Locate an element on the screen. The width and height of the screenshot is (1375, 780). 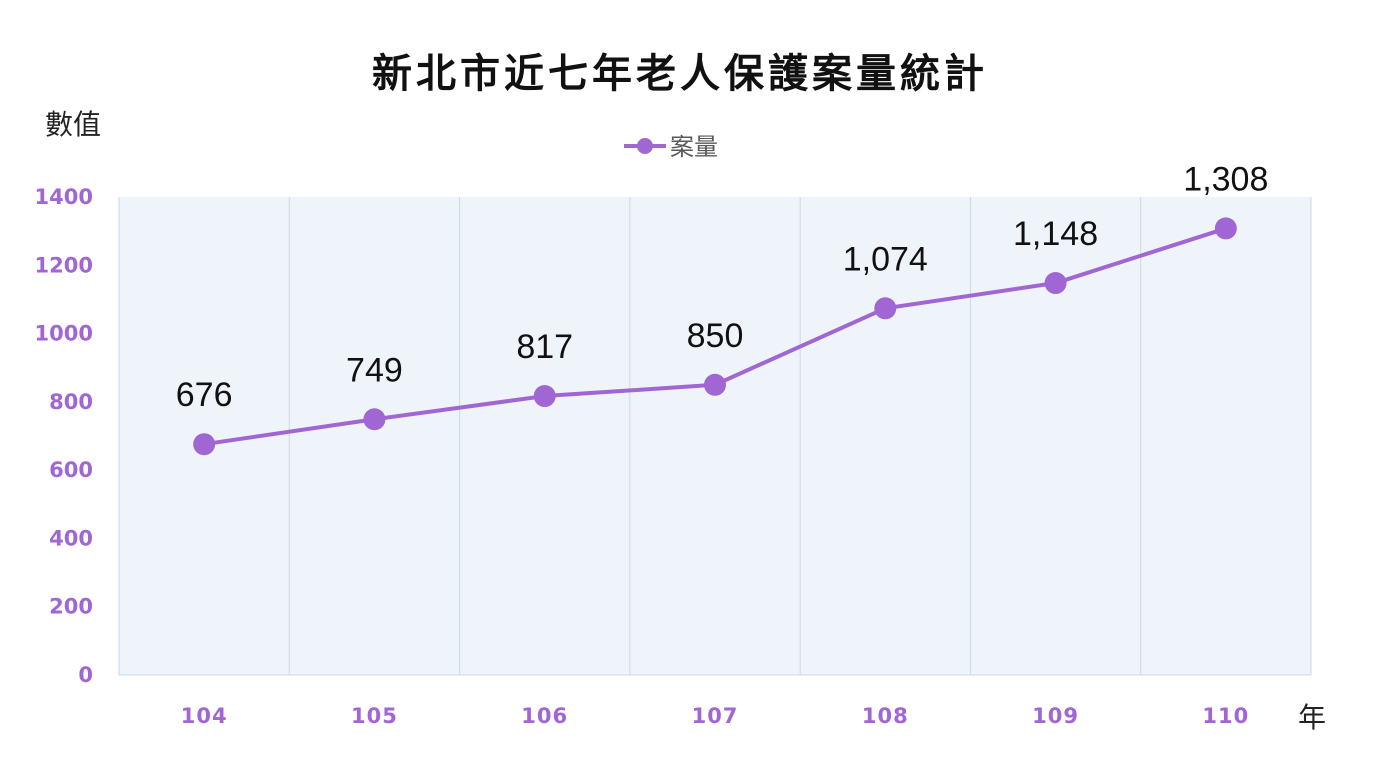
y-axis-ticks: 0 200 400 600 800 1000 1200 1400 is located at coordinates (64, 436).